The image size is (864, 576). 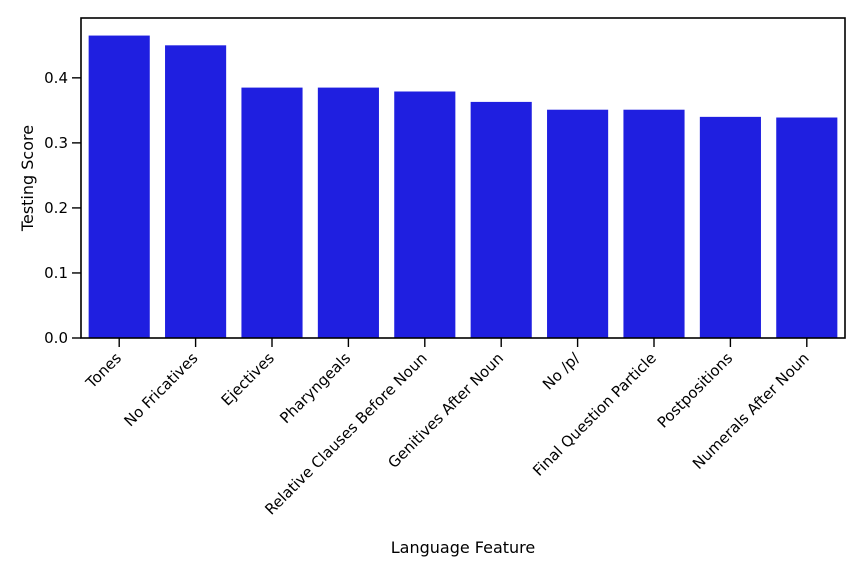 I want to click on x-tick-label: Postpositions, so click(x=695, y=390).